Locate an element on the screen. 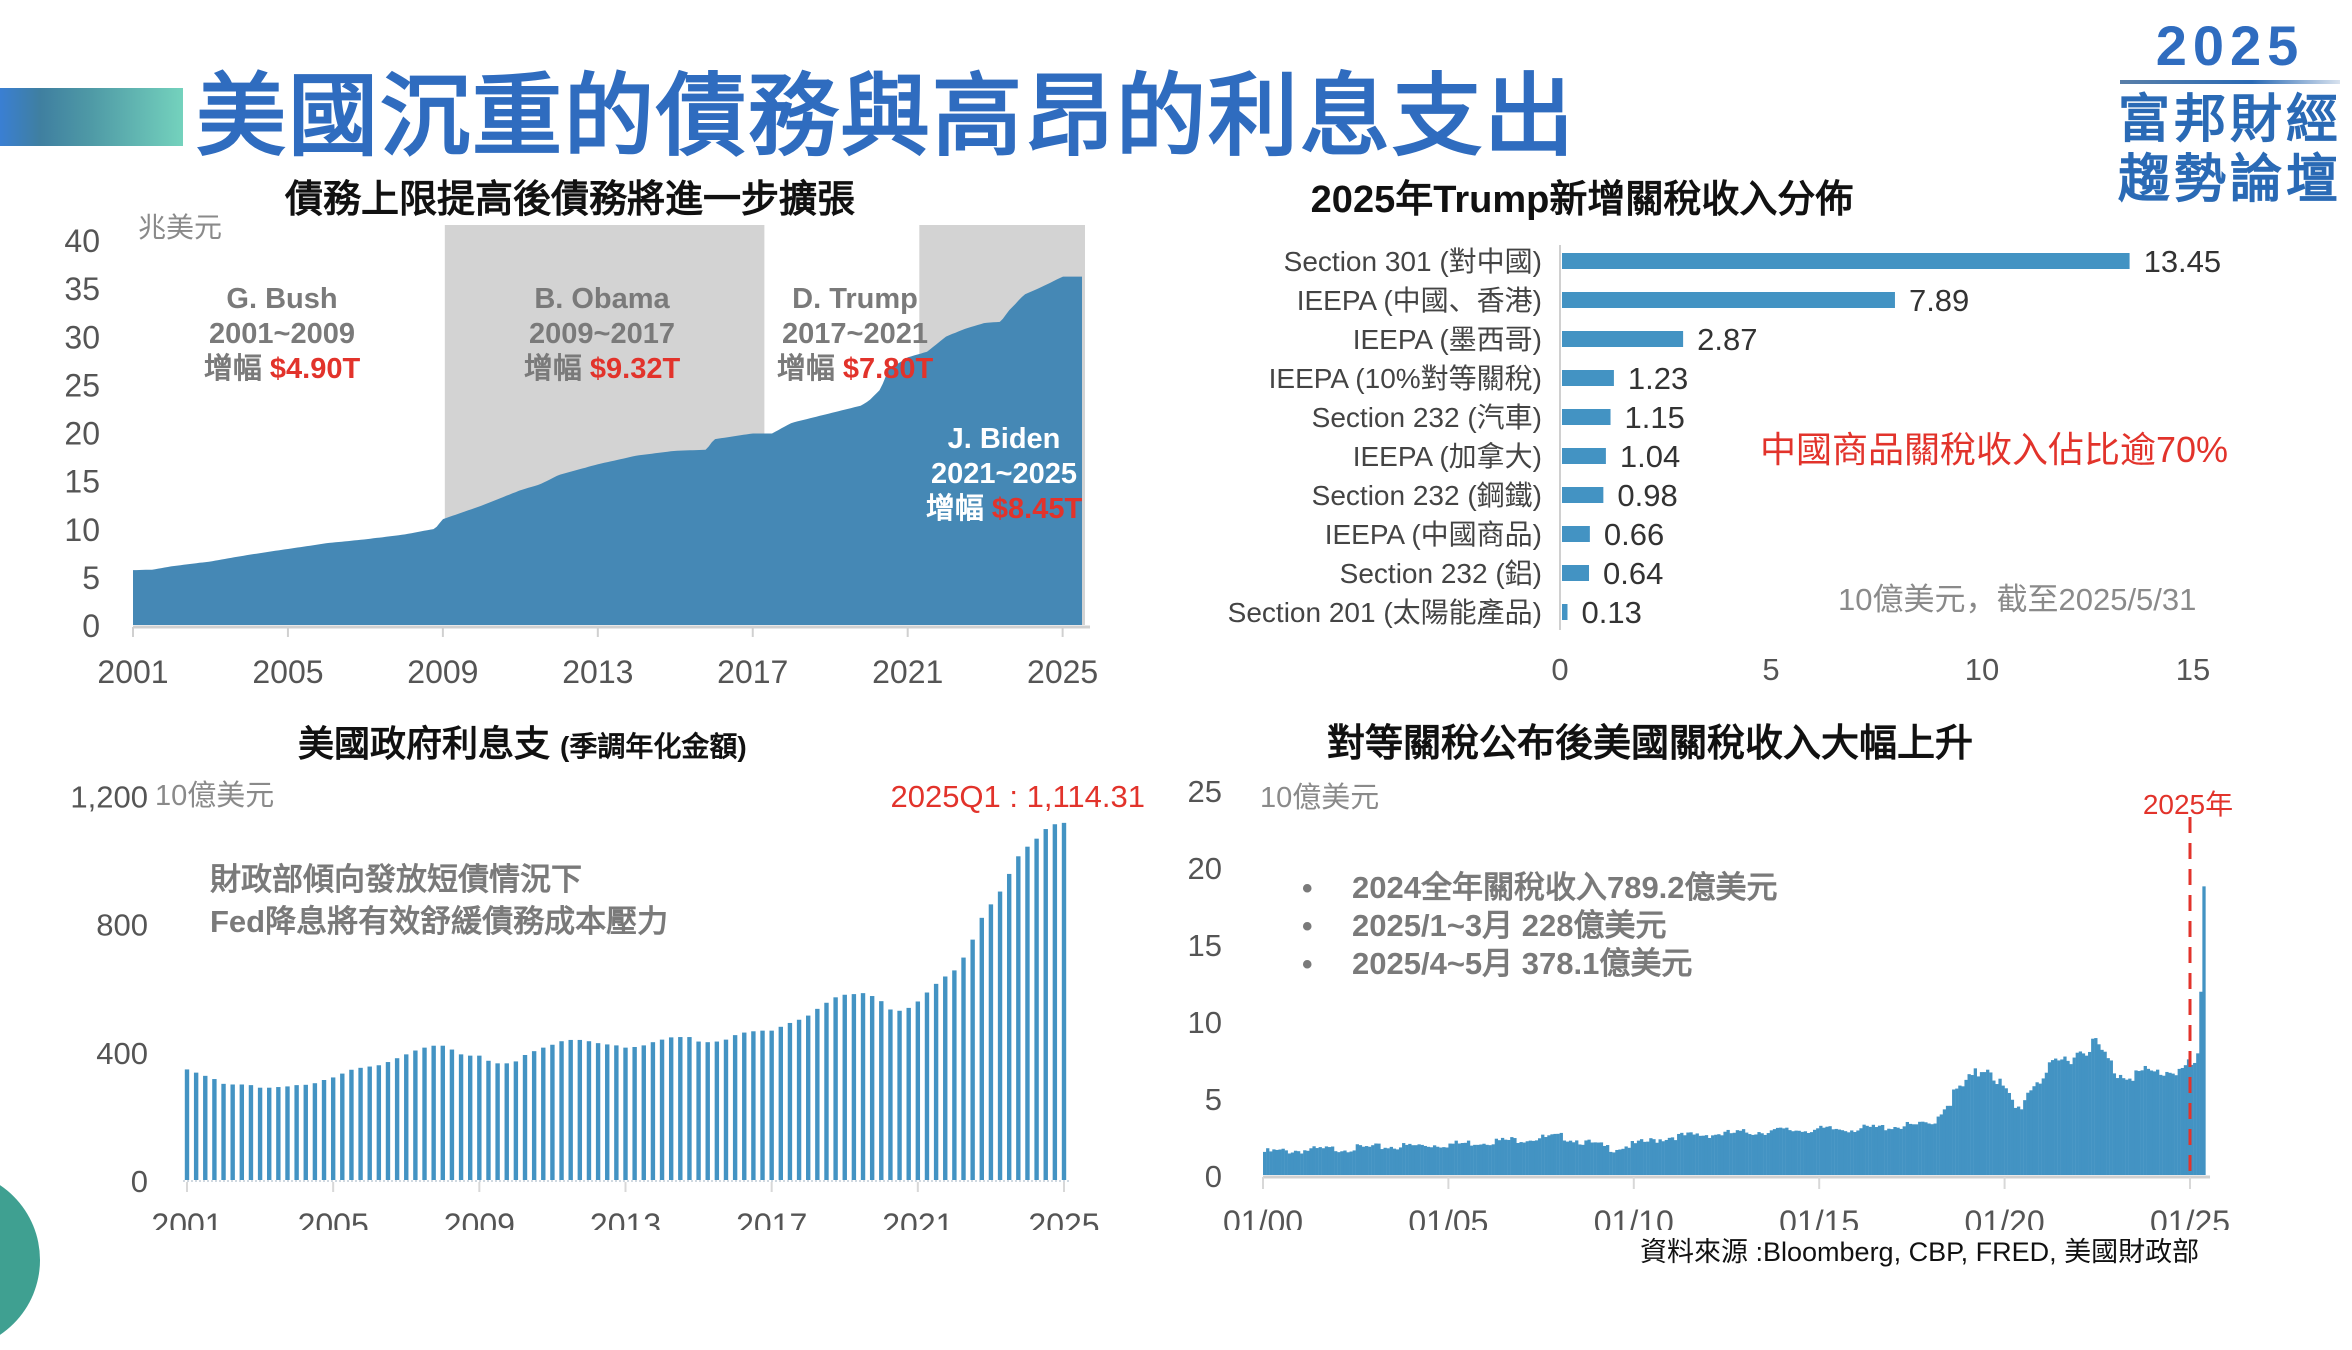 Image resolution: width=2352 pixels, height=1350 pixels. customs-unit-label: 10億美元 is located at coordinates (1319, 797).